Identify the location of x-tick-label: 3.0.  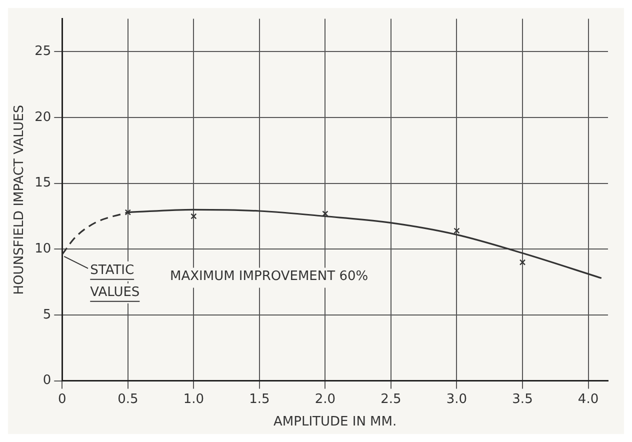
(457, 399).